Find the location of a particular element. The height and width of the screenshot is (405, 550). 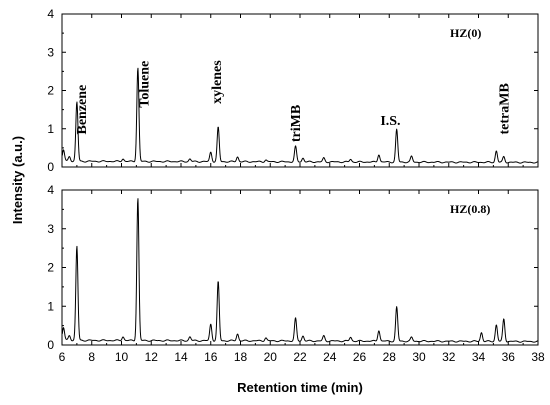

x-tick-label: 10 is located at coordinates (122, 357).